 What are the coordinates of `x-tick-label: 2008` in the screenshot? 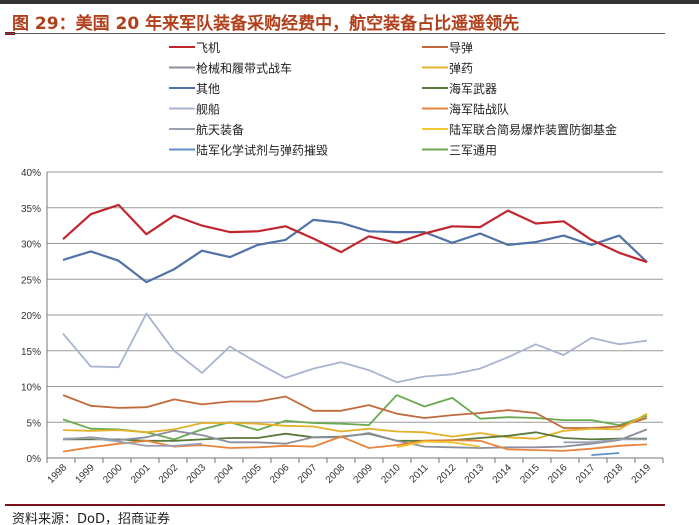 It's located at (336, 474).